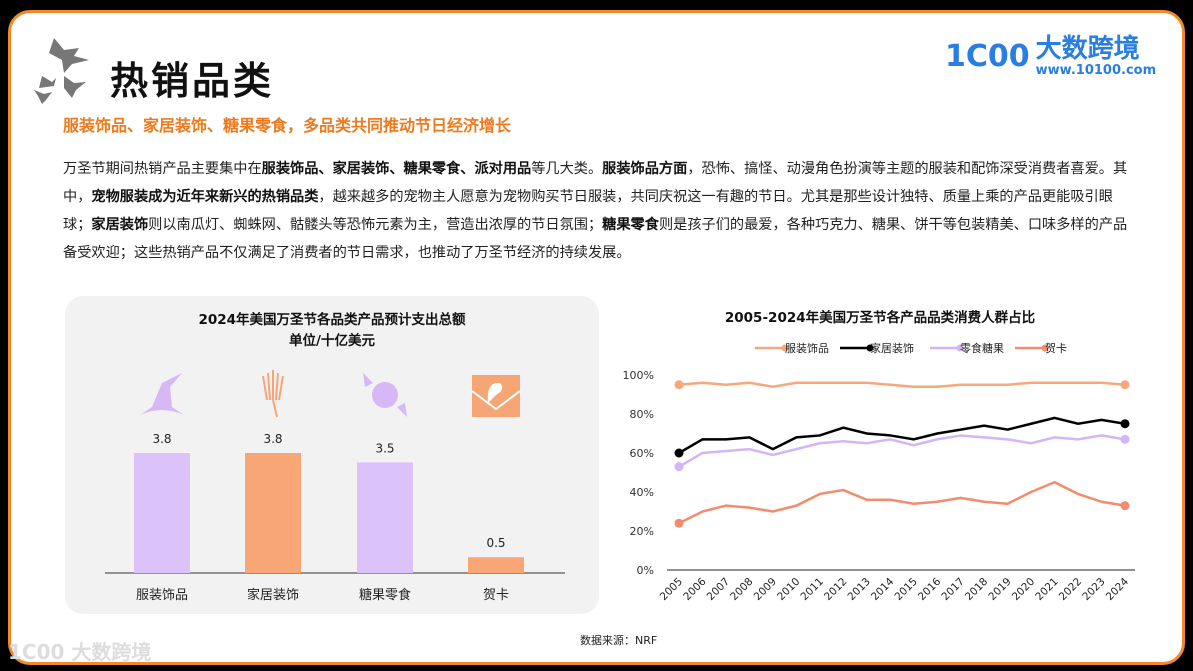 This screenshot has width=1193, height=671. Describe the element at coordinates (335, 486) in the screenshot. I see `bar-chart: 3.8 服装饰品 3.8 家居装饰 3.5 糖果零食 0.5 贺卡` at that location.